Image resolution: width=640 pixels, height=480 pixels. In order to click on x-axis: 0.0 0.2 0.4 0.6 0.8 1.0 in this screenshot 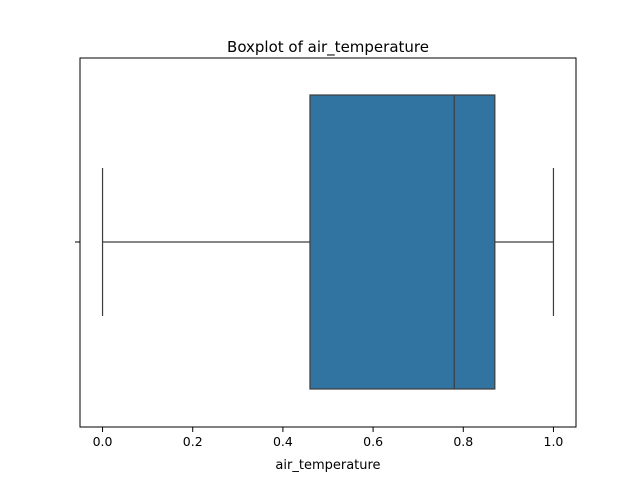, I will do `click(328, 438)`.